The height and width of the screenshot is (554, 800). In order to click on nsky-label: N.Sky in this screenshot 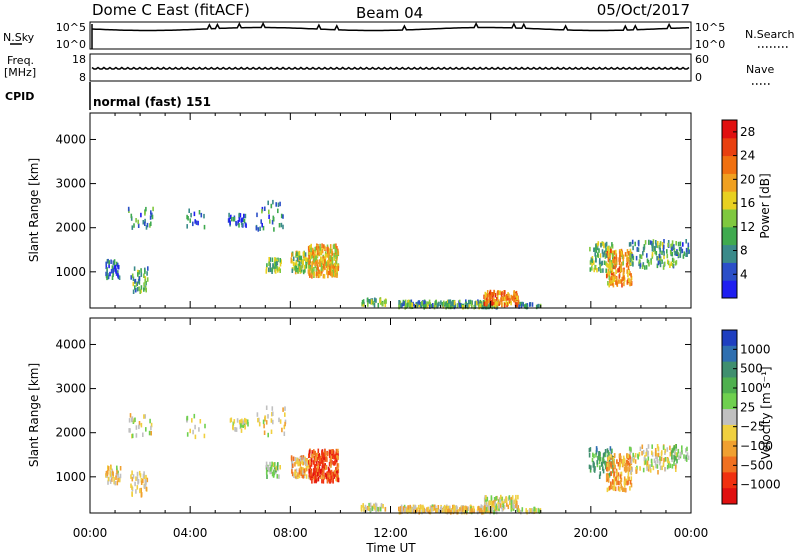, I will do `click(19, 37)`.